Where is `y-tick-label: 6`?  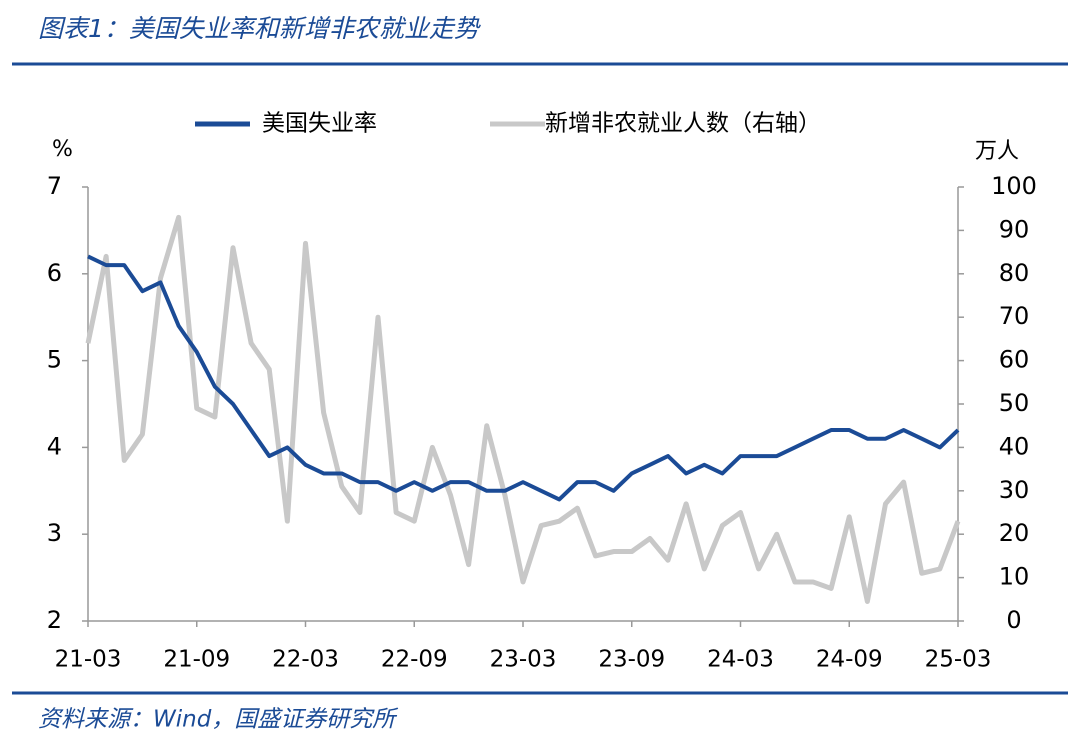
y-tick-label: 6 is located at coordinates (54, 273).